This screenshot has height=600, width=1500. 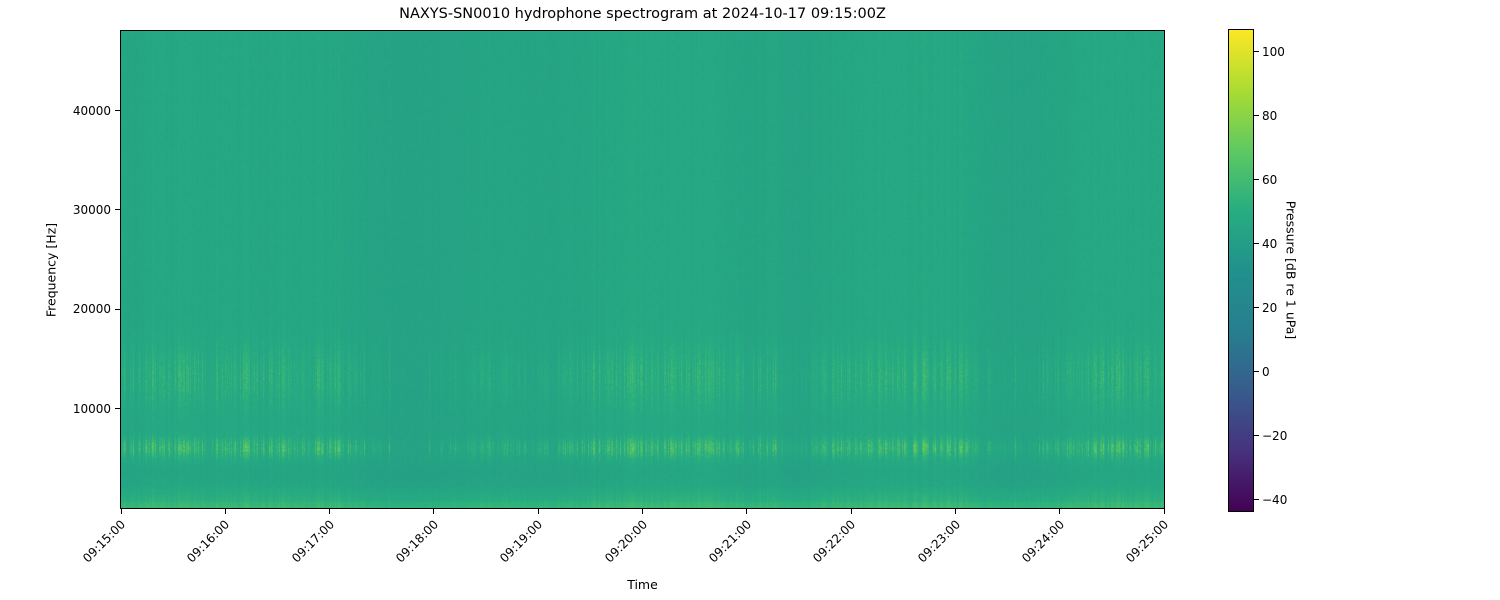 What do you see at coordinates (1270, 243) in the screenshot?
I see `colorbar-tick-label: 40` at bounding box center [1270, 243].